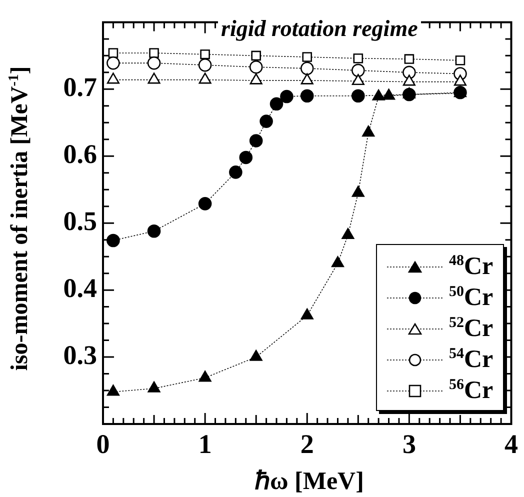 Image resolution: width=524 pixels, height=497 pixels. What do you see at coordinates (471, 360) in the screenshot?
I see `legend-label: $^{54}$Cr` at bounding box center [471, 360].